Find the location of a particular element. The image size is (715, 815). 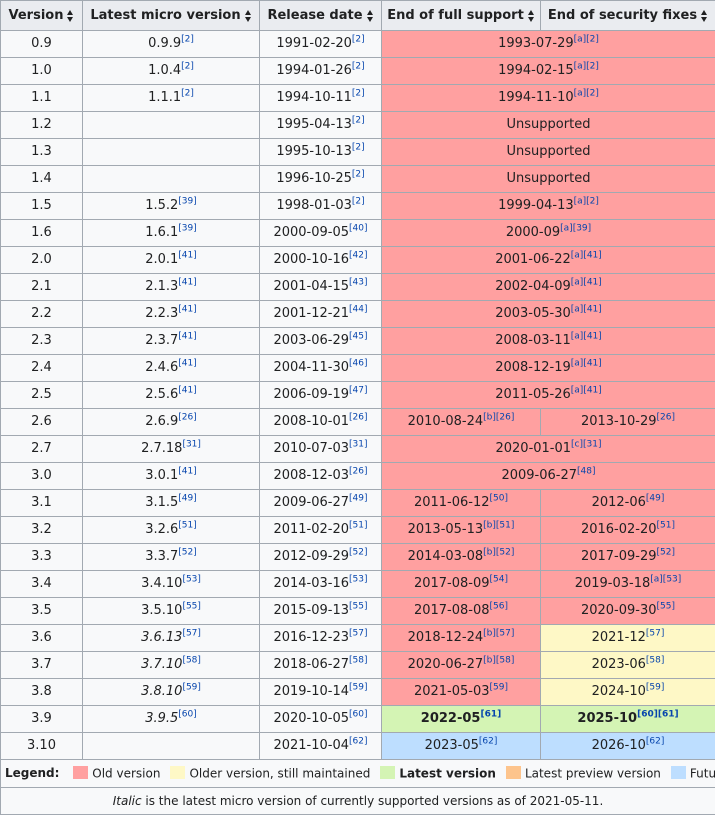

reference-link: [50] is located at coordinates (499, 499).